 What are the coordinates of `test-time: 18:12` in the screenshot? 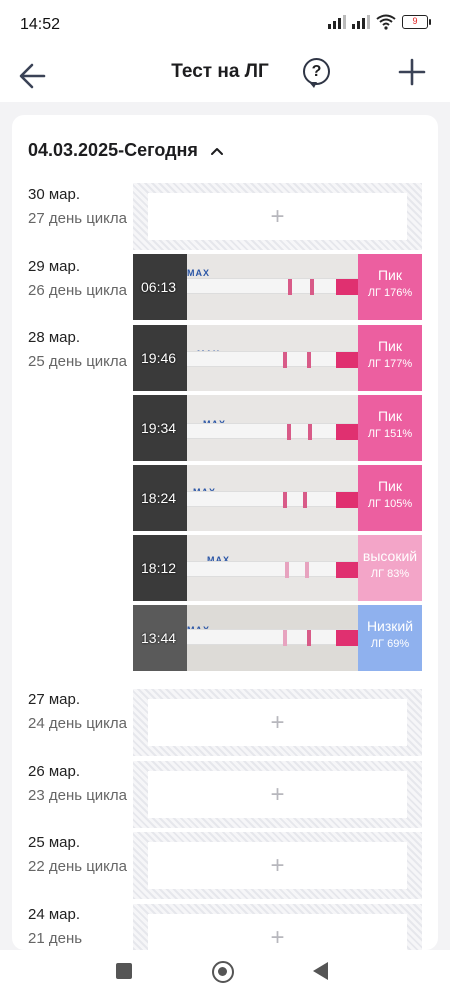 It's located at (159, 568).